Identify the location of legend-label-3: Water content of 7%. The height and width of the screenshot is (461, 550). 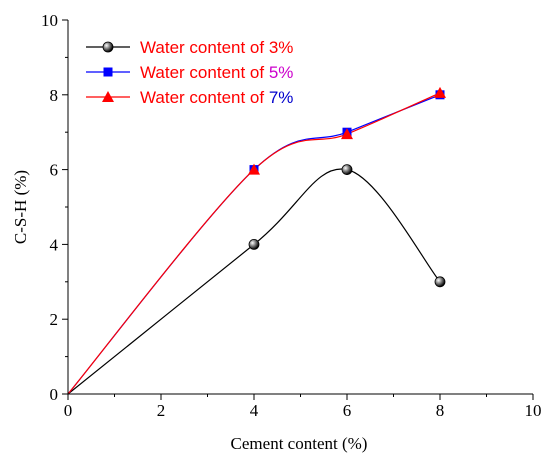
(216, 97).